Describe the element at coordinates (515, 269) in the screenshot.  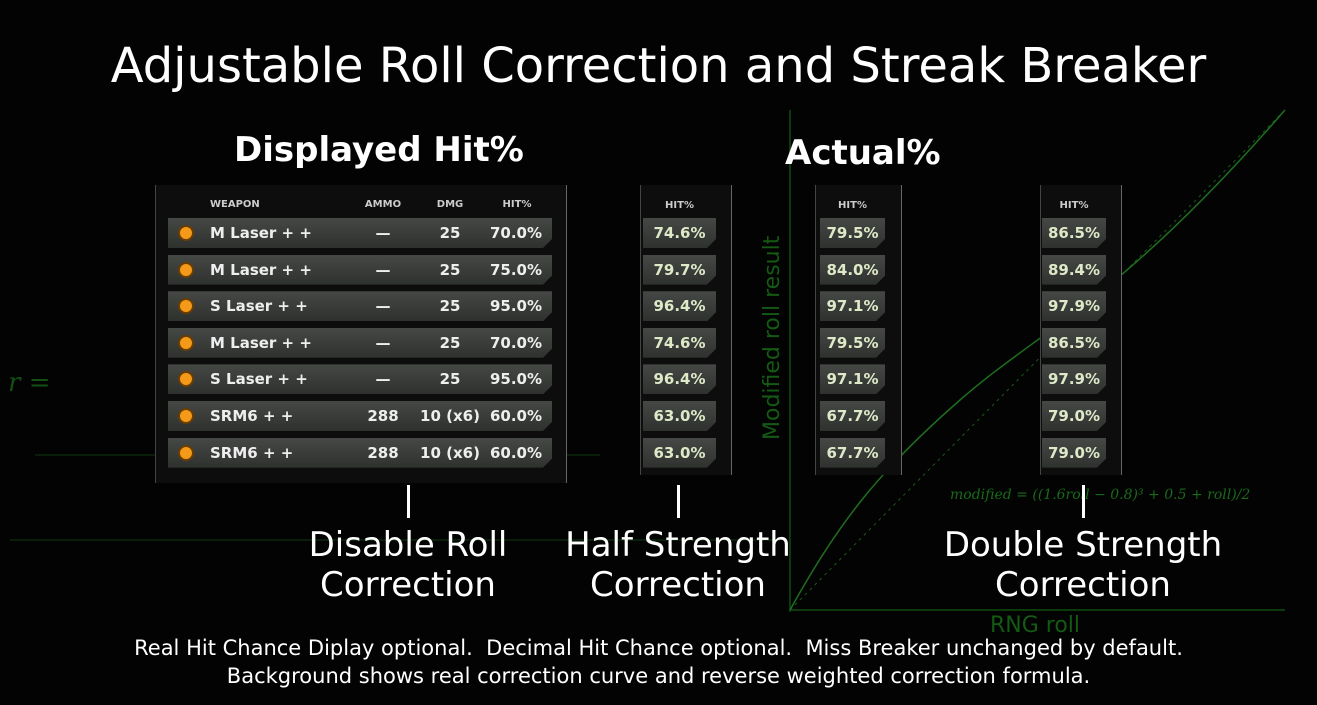
I see `hit-chance: 75.0%` at that location.